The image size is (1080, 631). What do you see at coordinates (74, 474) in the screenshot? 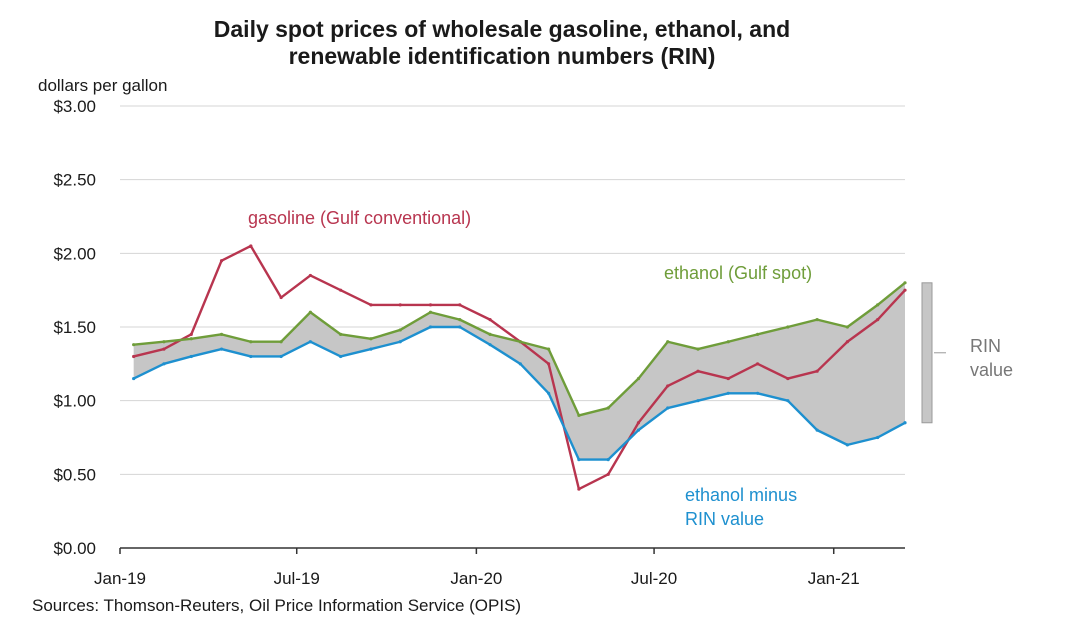
I see `y-tick-label: $0.50` at bounding box center [74, 474].